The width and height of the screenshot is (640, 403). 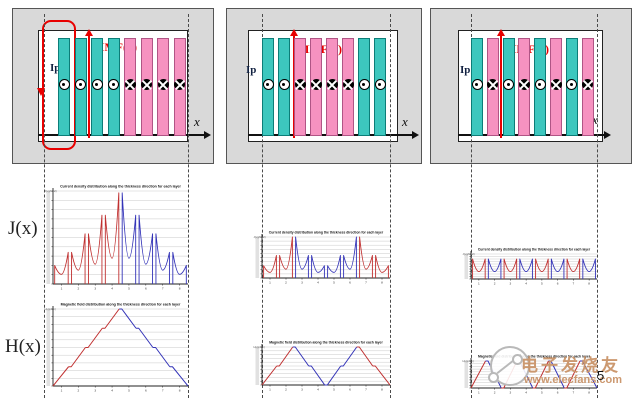 I want to click on x-axis-label: x, so click(x=197, y=121).